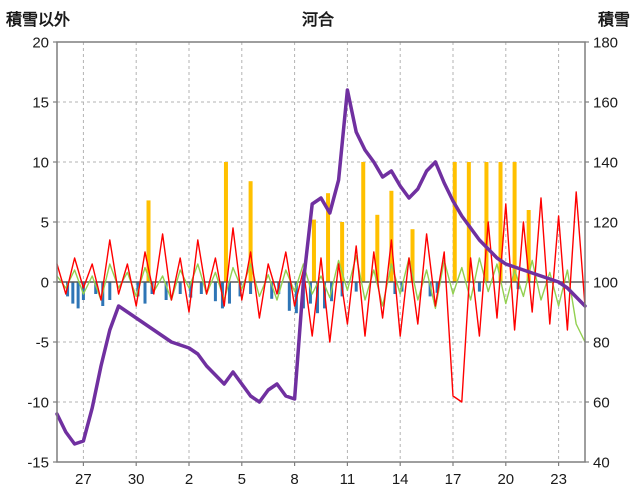 The width and height of the screenshot is (636, 501). What do you see at coordinates (601, 462) in the screenshot?
I see `right-axis-tick-label: 40` at bounding box center [601, 462].